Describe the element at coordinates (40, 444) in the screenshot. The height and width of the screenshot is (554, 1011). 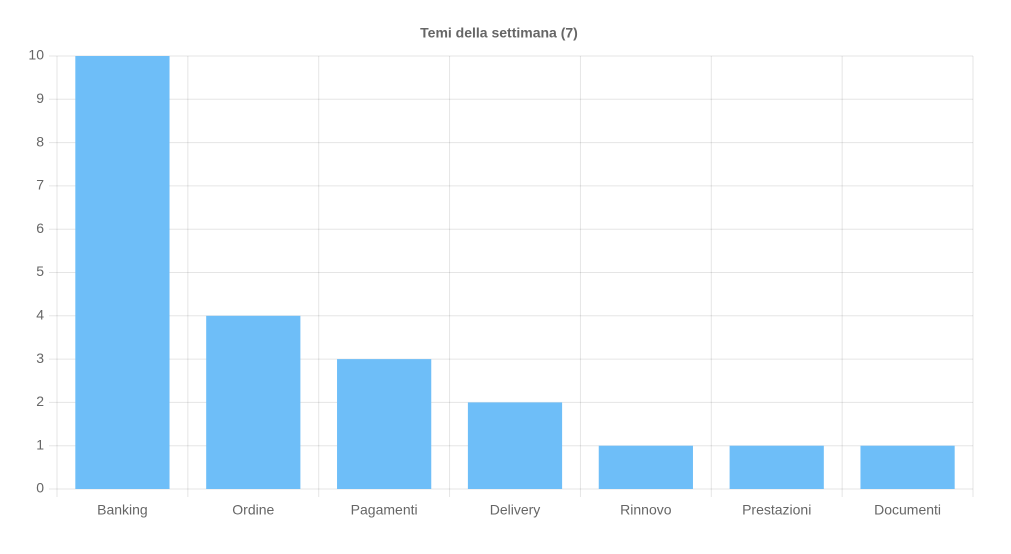
I see `y-tick-label: 1` at that location.